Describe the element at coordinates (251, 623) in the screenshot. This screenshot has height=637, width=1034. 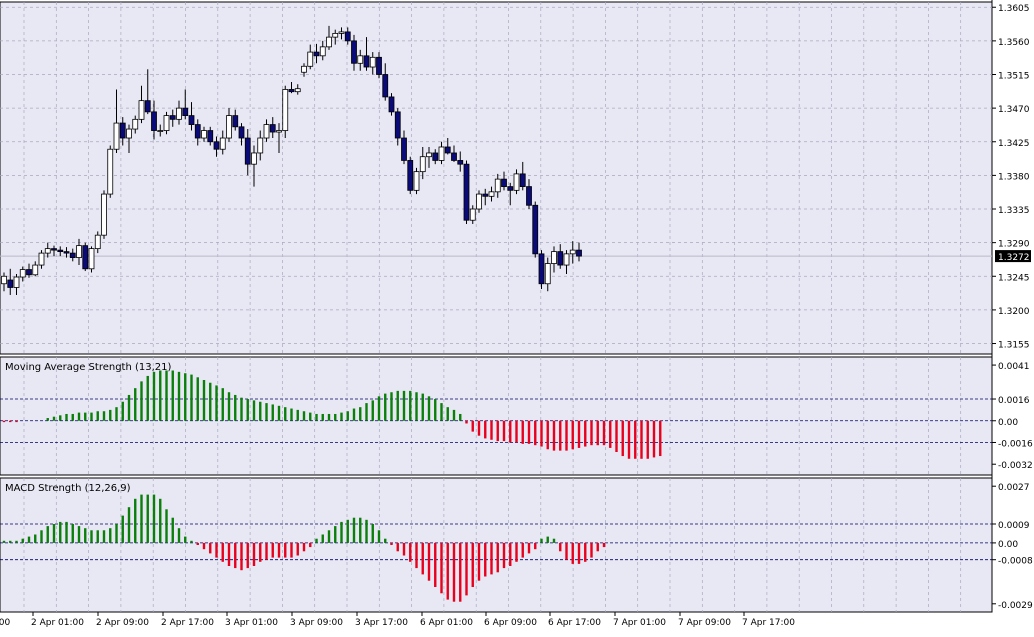
I see `time-tick-label: 3 Apr 01:00` at that location.